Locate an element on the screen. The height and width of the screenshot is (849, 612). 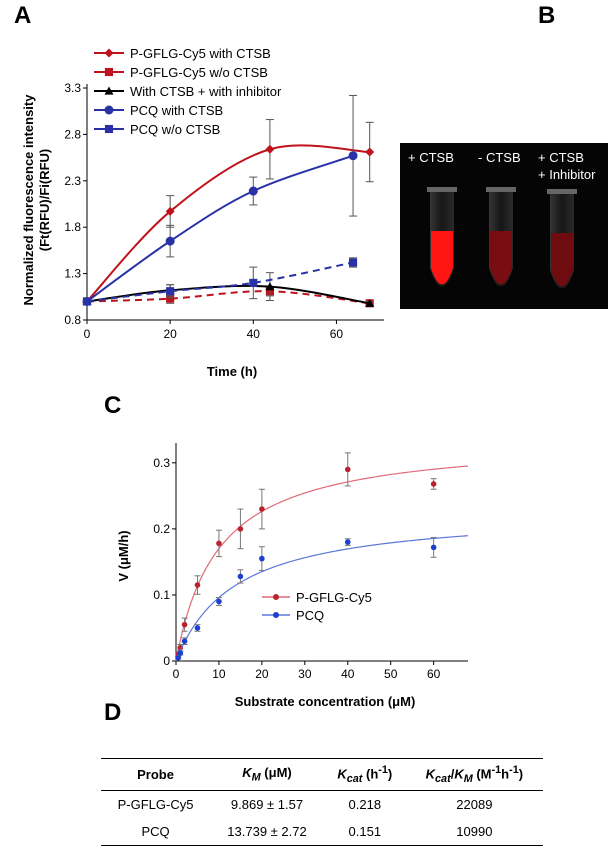
tube-photo: + CTSB - CTSB + CTSB + Inhibitor is located at coordinates (504, 226).